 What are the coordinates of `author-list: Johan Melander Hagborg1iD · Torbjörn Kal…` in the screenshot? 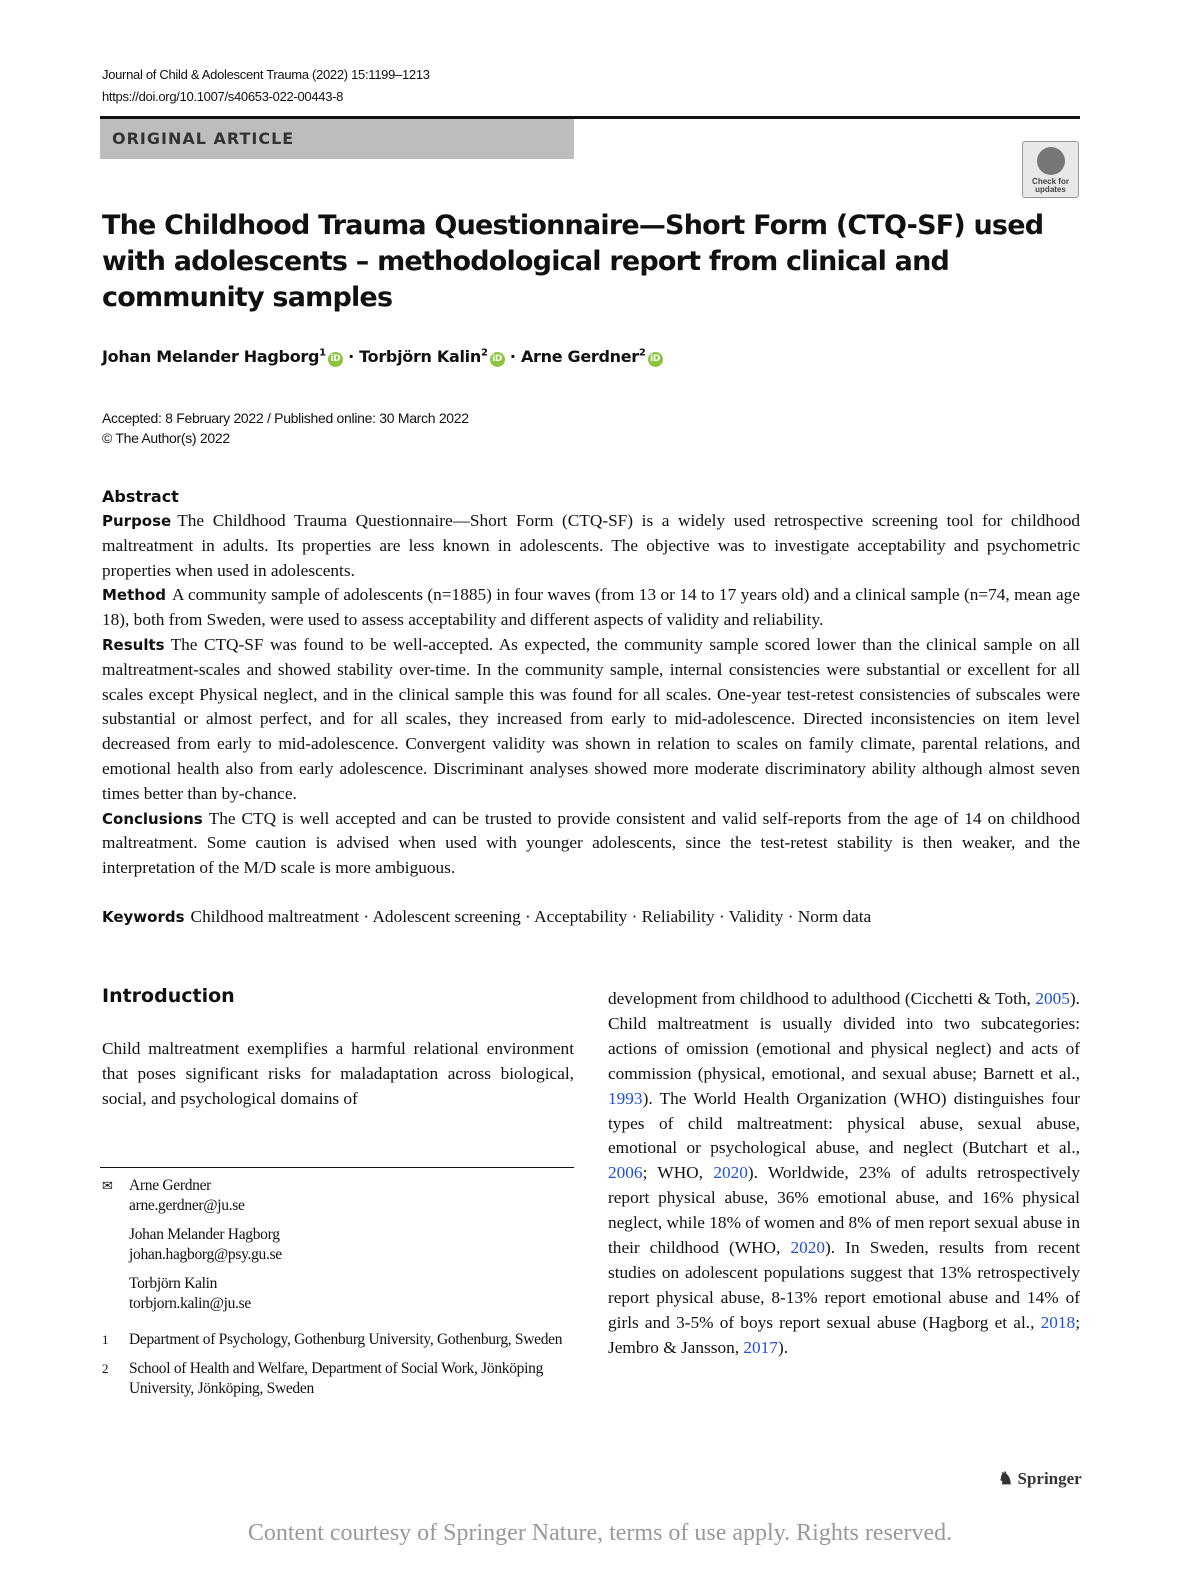 It's located at (382, 357).